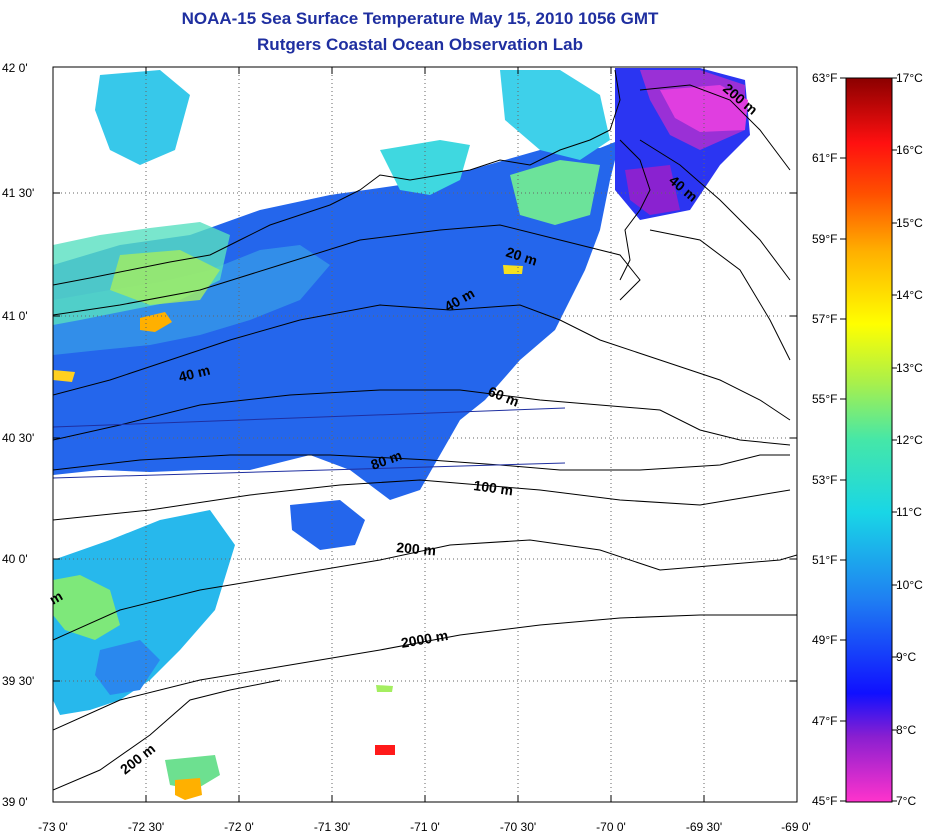 The height and width of the screenshot is (840, 928). Describe the element at coordinates (518, 827) in the screenshot. I see `longitude-label: -70 30'` at that location.